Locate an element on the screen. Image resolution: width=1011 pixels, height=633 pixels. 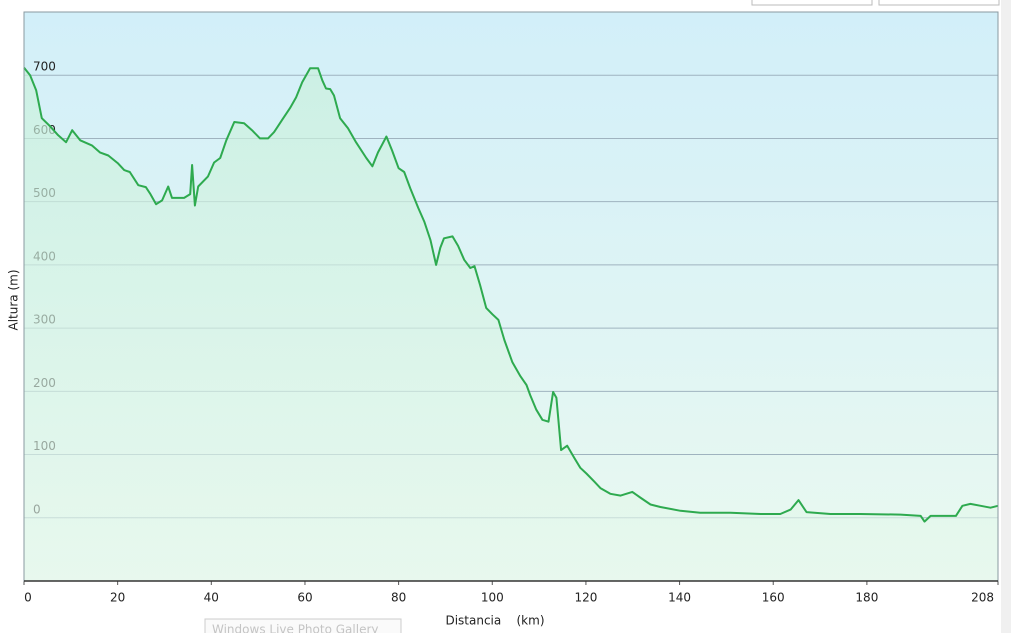
tooltip-box is located at coordinates (303, 625).